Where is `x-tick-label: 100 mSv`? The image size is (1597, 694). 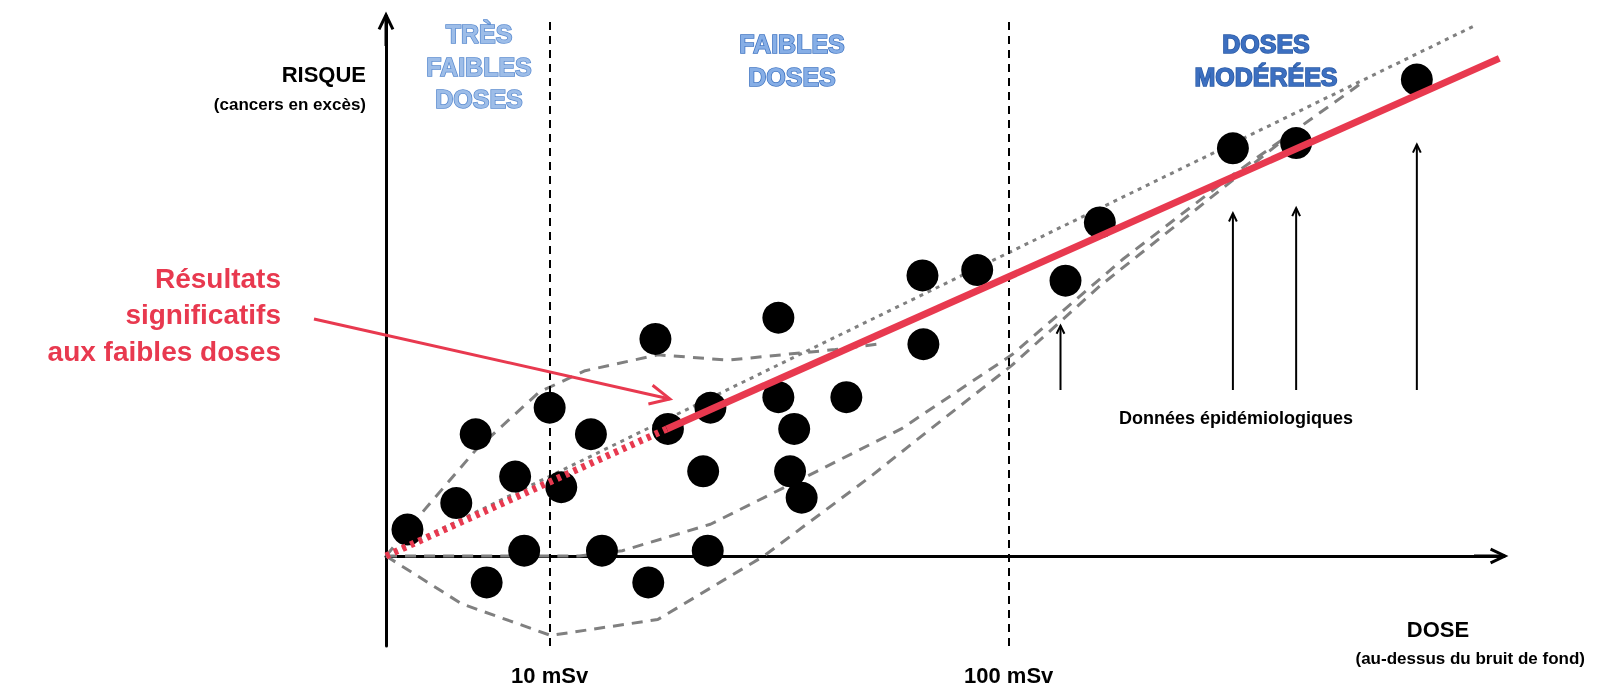 x-tick-label: 100 mSv is located at coordinates (1009, 675).